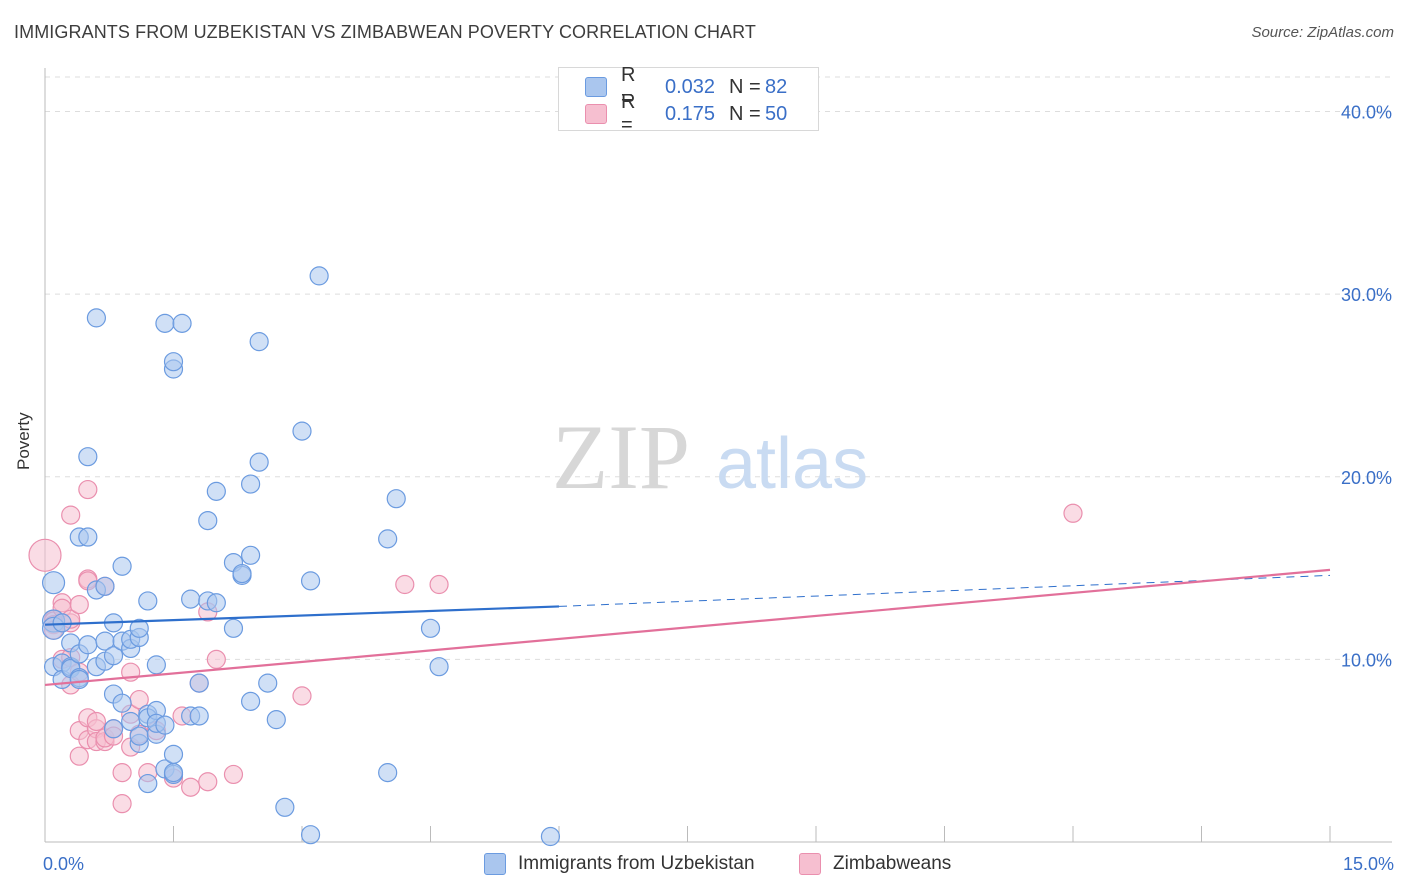 The width and height of the screenshot is (1406, 892). What do you see at coordinates (1366, 478) in the screenshot?
I see `y-tick-label: 20.0%` at bounding box center [1366, 478].